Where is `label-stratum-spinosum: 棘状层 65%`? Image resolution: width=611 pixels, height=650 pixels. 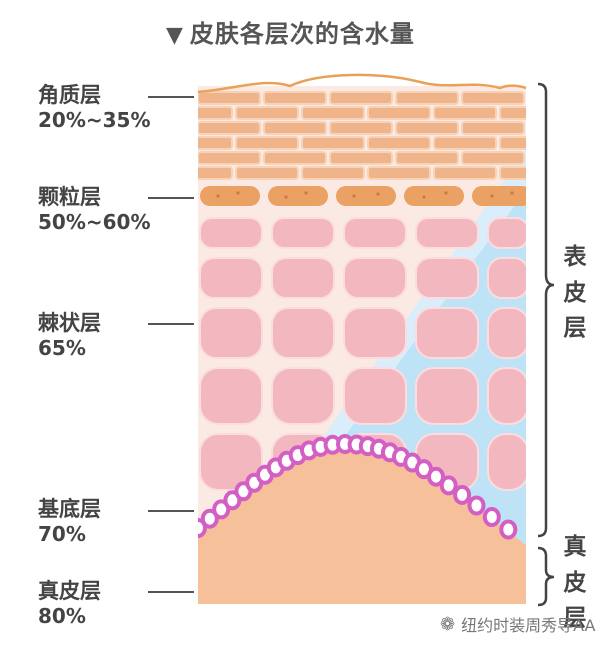
label-stratum-spinosum: 棘状层 65% is located at coordinates (69, 335).